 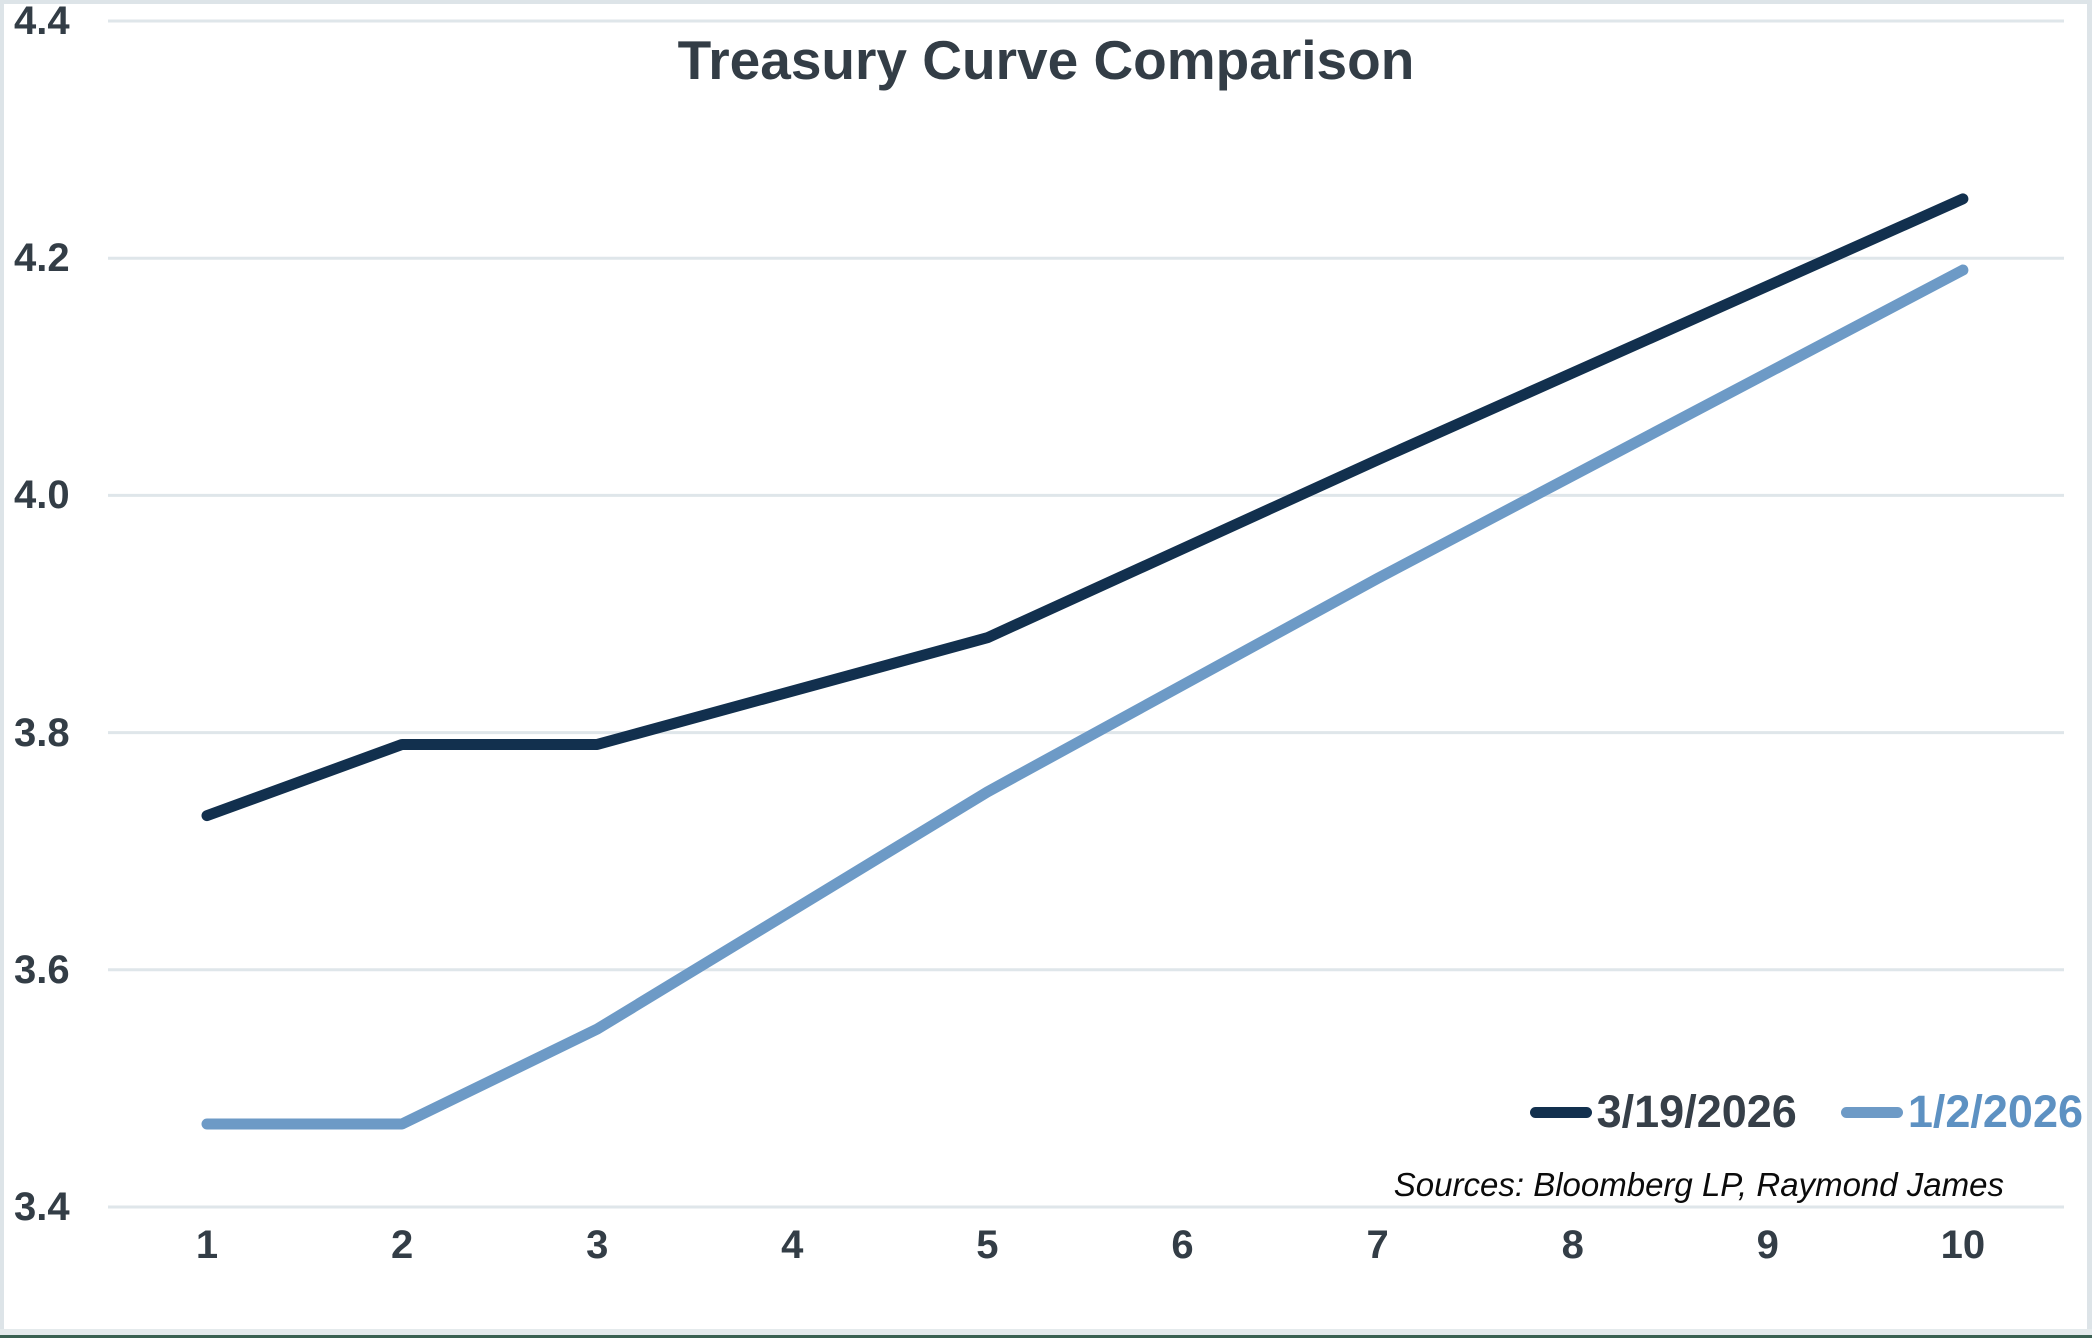 I want to click on frame-border-right, so click(x=2089, y=669).